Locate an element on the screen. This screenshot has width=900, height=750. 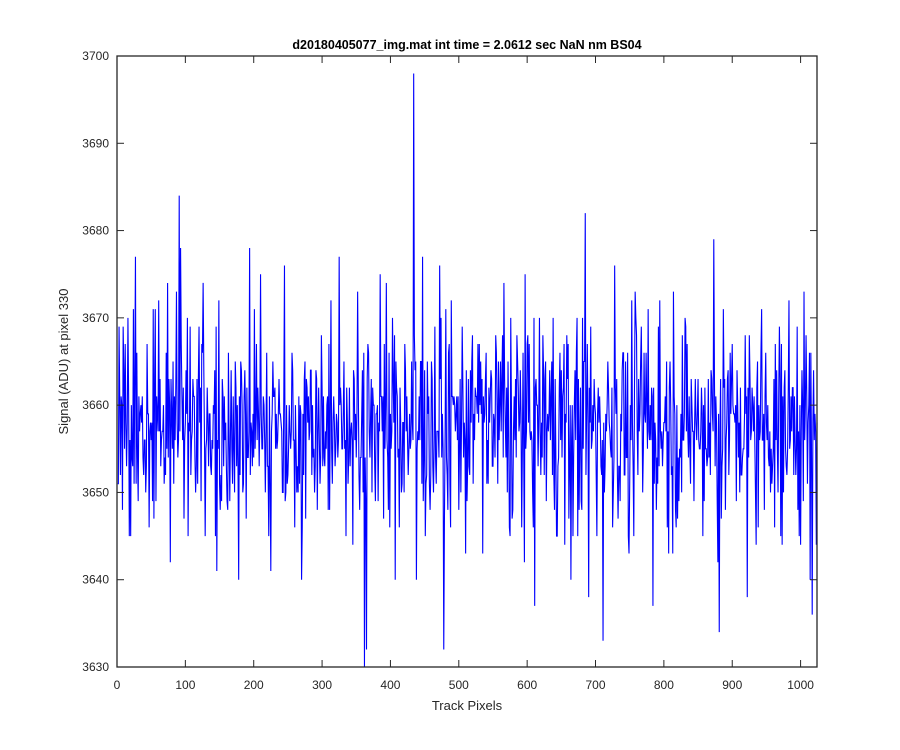
y-tick-label: 3670 is located at coordinates (95, 318).